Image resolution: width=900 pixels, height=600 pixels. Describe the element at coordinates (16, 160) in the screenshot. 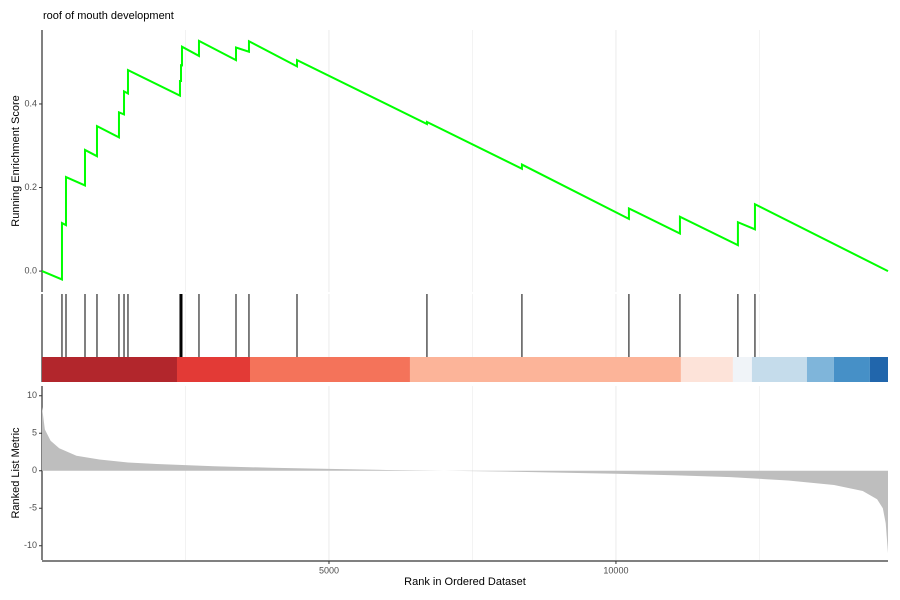

I see `y-axis-label: Running Enrichment Score` at that location.